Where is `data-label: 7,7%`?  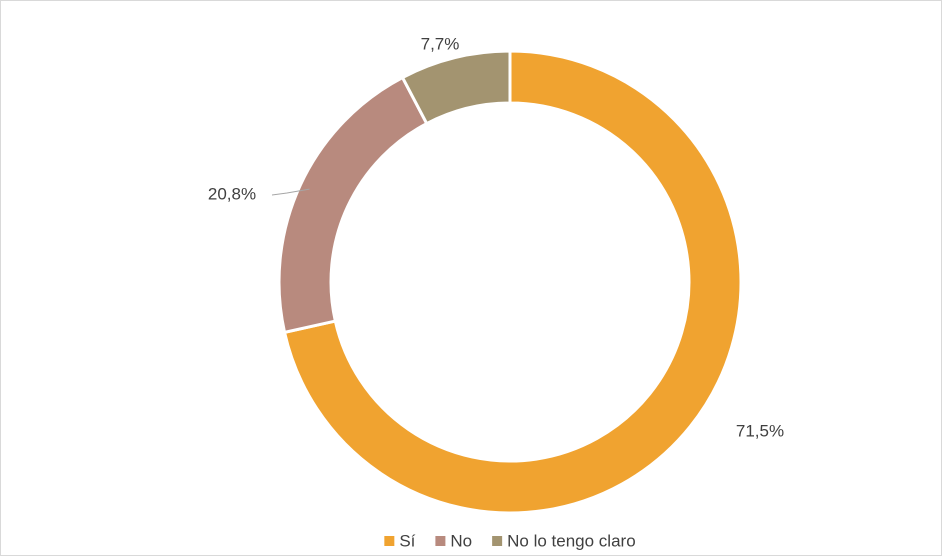 data-label: 7,7% is located at coordinates (440, 43).